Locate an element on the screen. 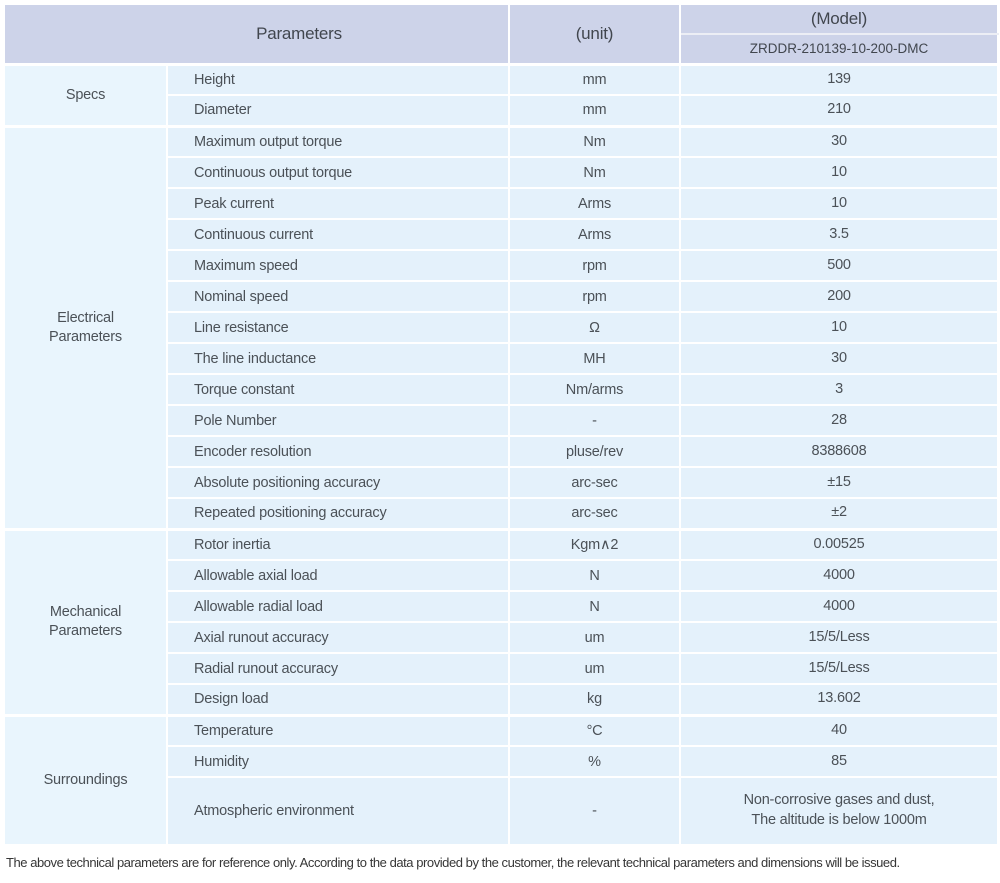  parameter-name-cell: Maximum speed is located at coordinates (338, 265).